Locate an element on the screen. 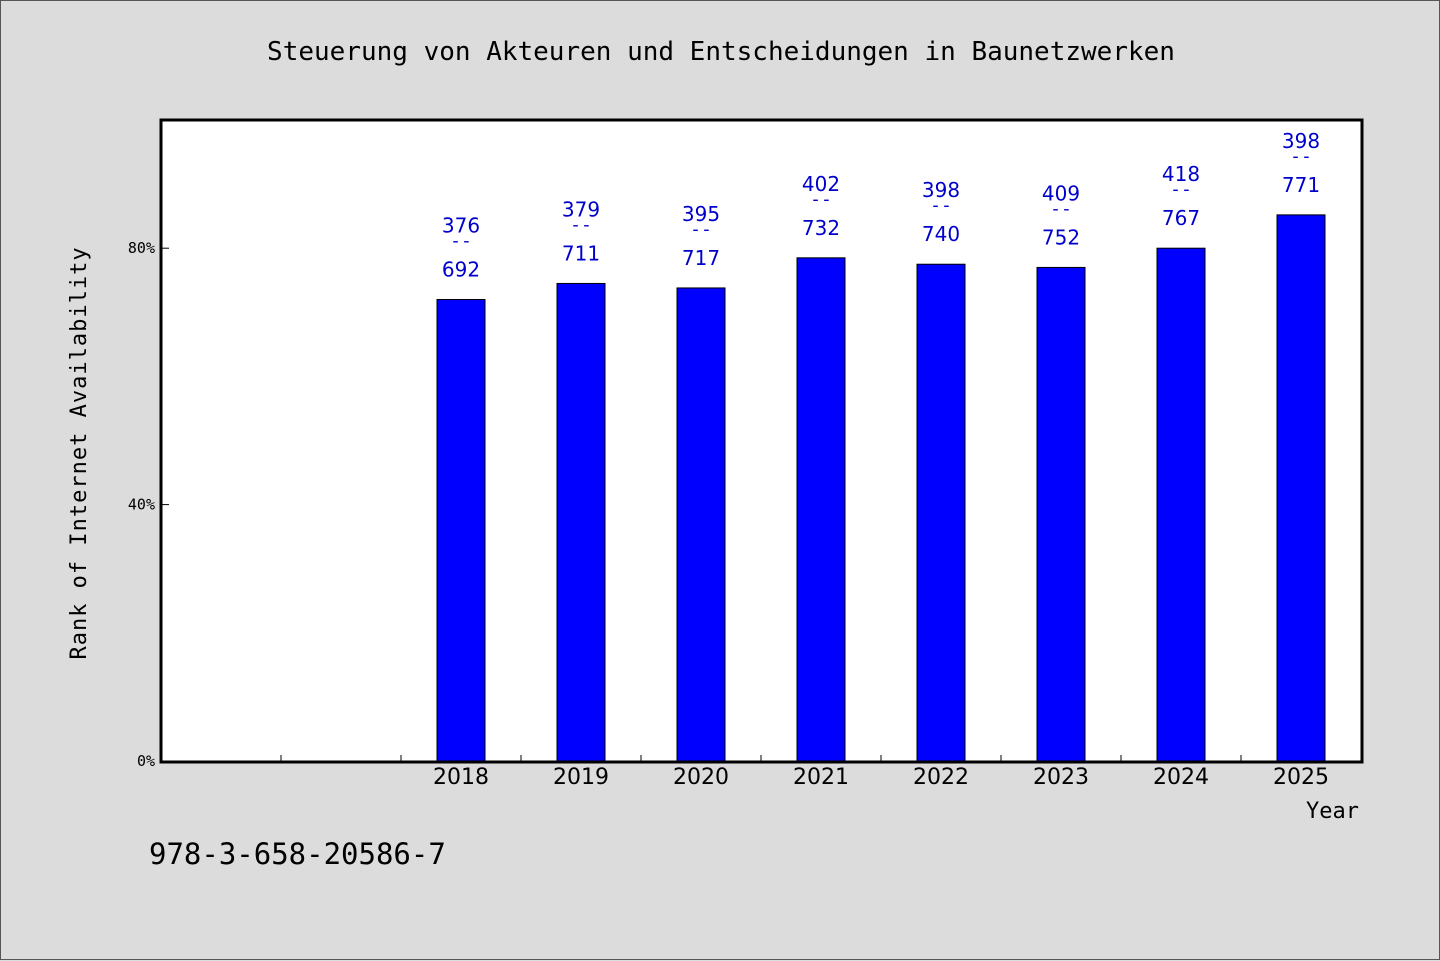 This screenshot has height=961, width=1440. x-tick-label: 2025 is located at coordinates (1301, 777).